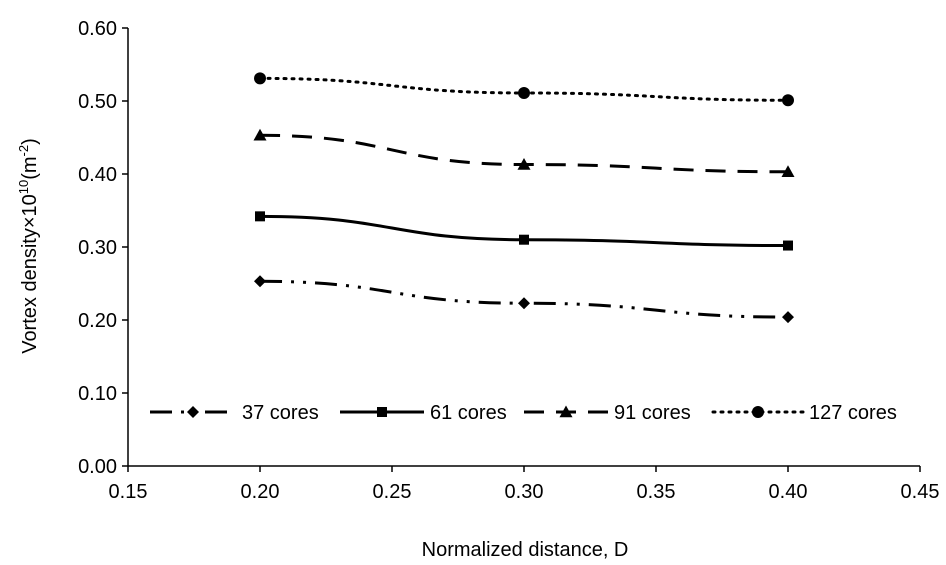 This screenshot has height=565, width=946. I want to click on legend-entry: 91 cores, so click(607, 413).